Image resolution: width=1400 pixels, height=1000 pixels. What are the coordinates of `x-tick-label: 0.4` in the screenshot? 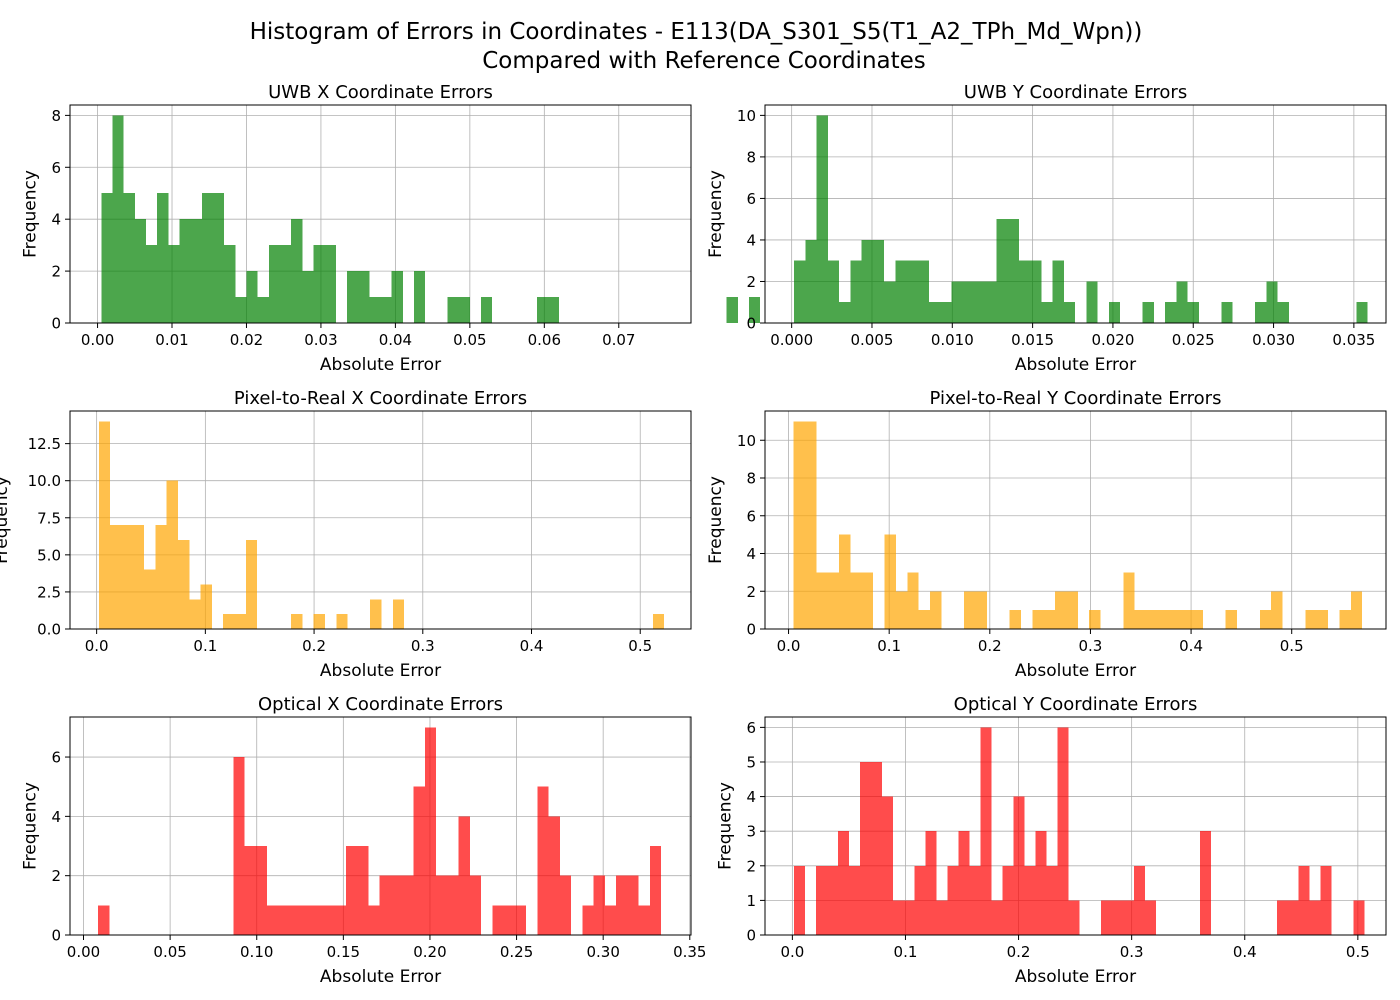 It's located at (1191, 646).